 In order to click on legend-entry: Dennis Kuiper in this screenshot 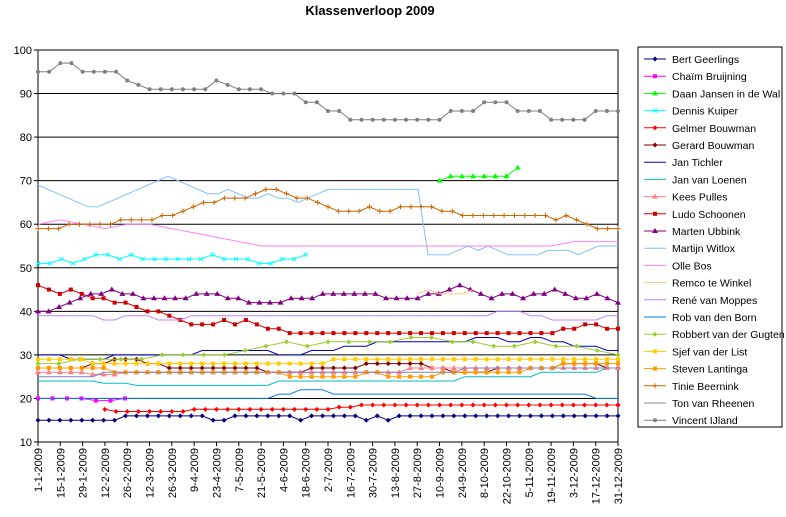, I will do `click(691, 112)`.